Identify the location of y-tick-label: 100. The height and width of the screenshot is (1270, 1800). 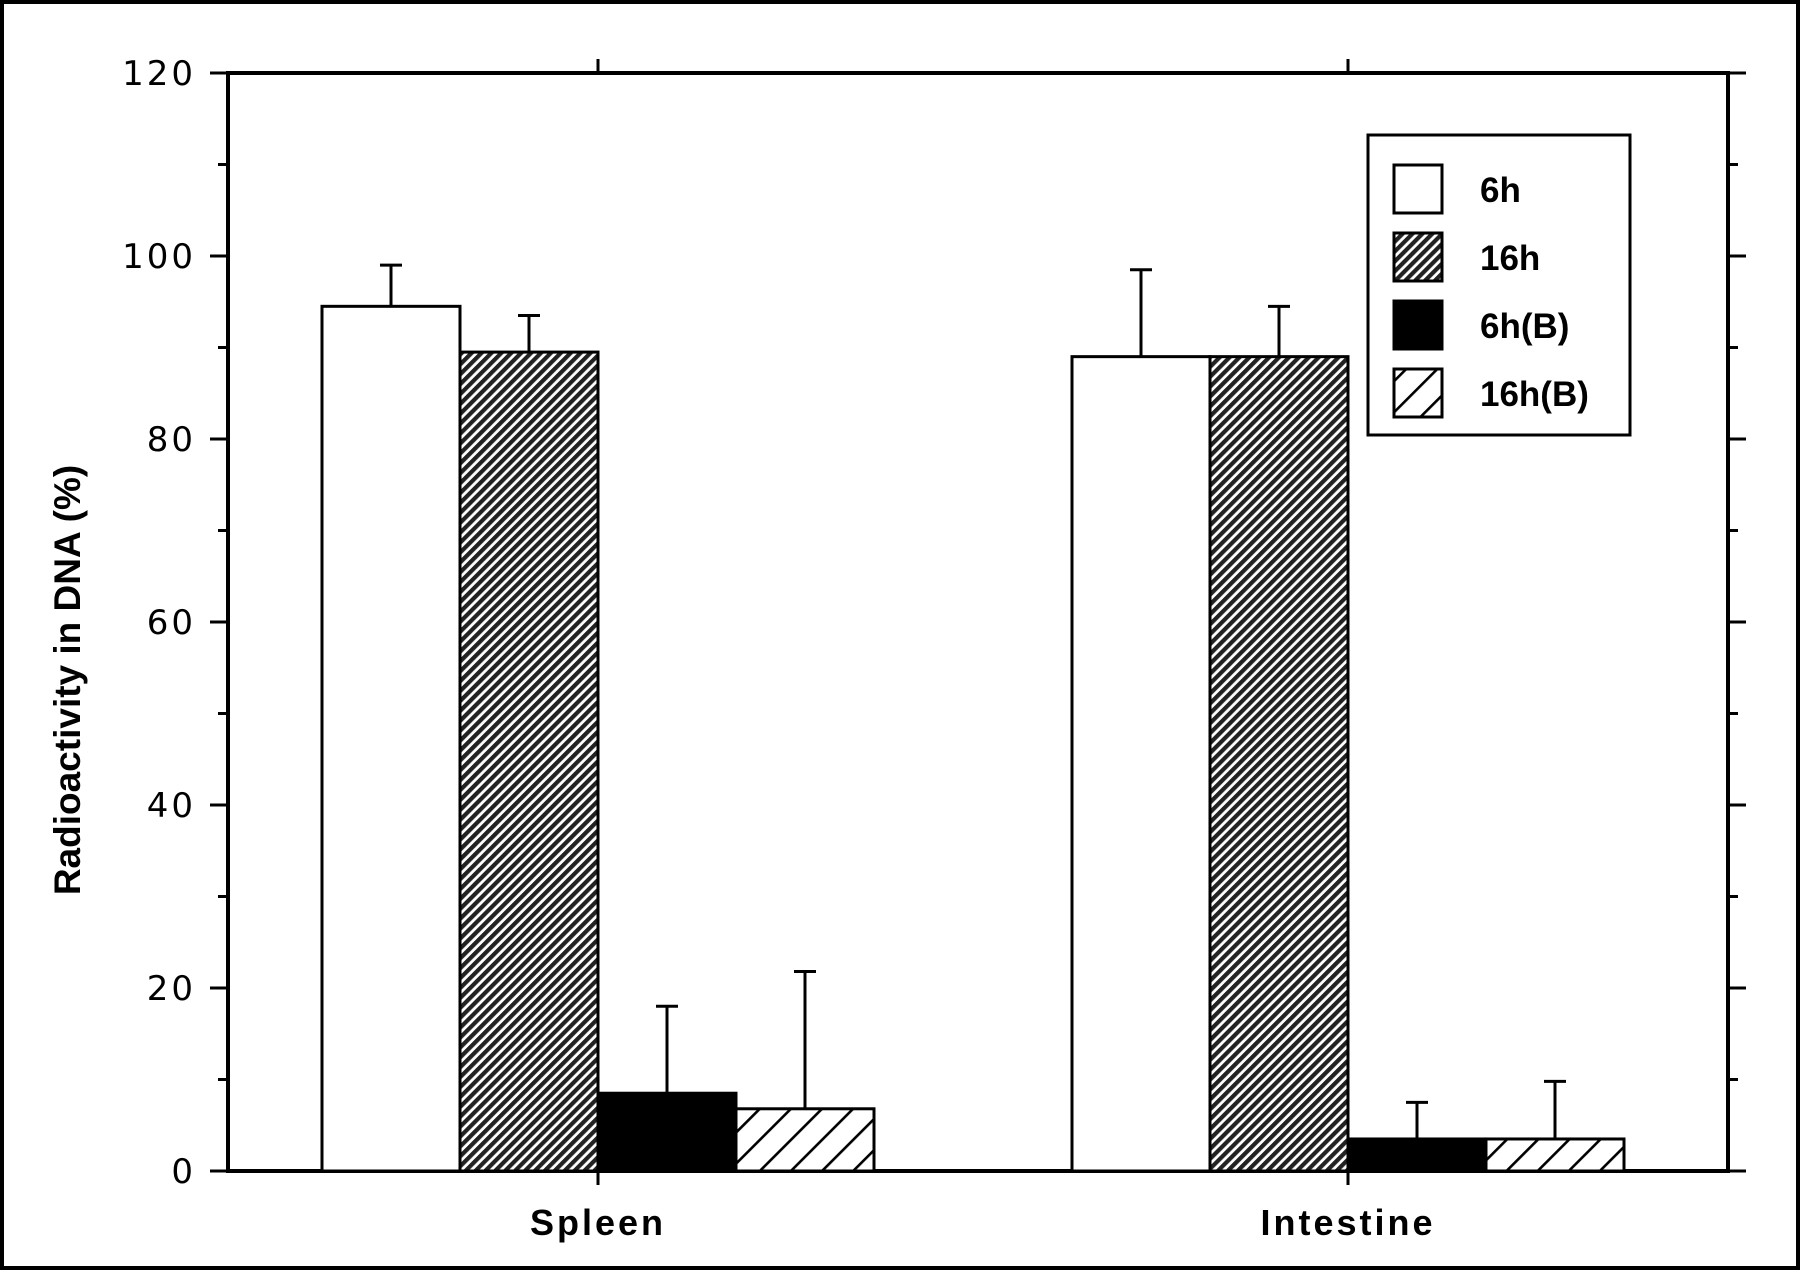
(159, 257).